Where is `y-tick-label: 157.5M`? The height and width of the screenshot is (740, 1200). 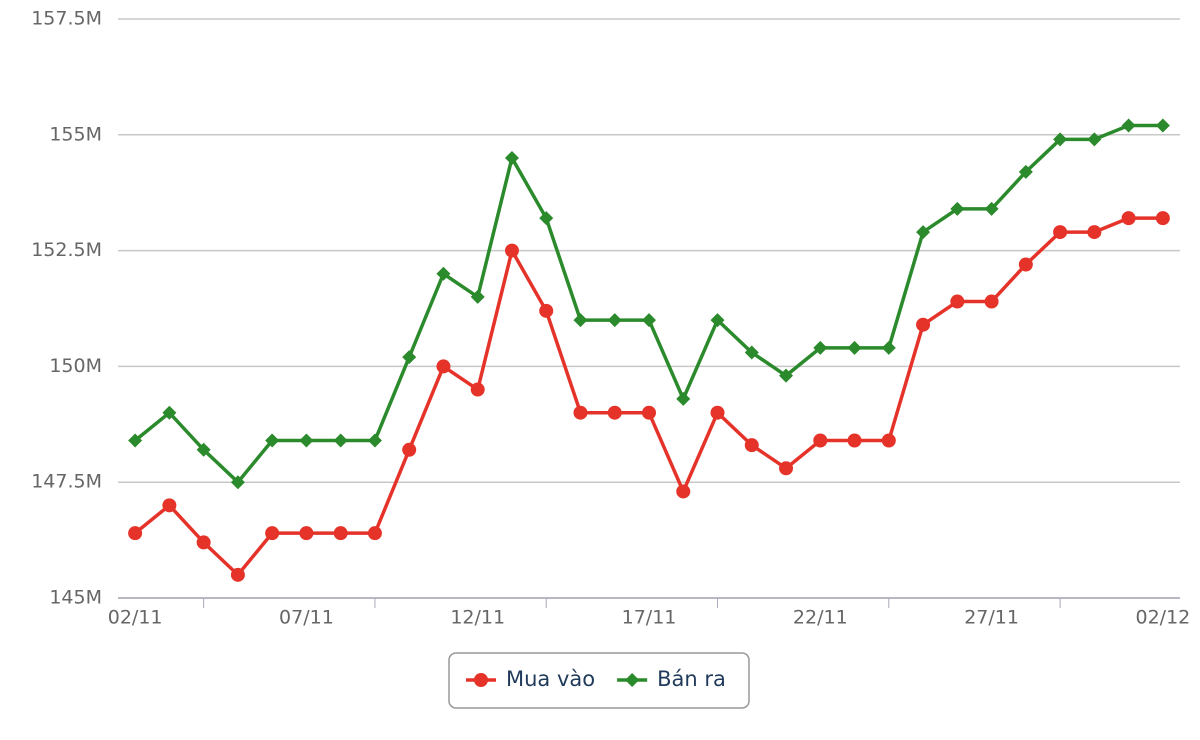
y-tick-label: 157.5M is located at coordinates (66, 19).